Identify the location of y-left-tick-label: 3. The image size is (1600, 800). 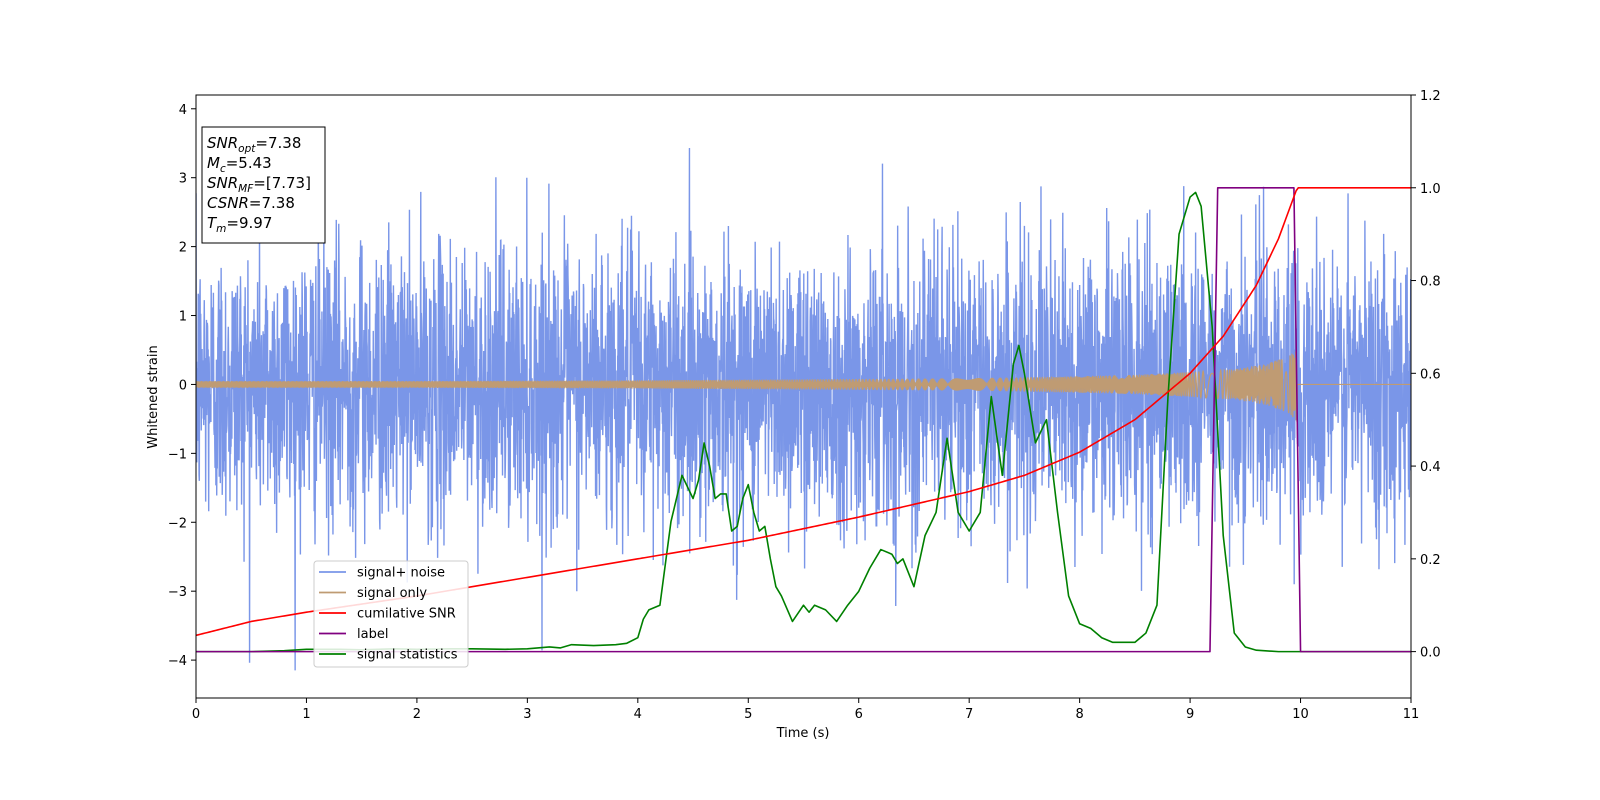
(183, 179).